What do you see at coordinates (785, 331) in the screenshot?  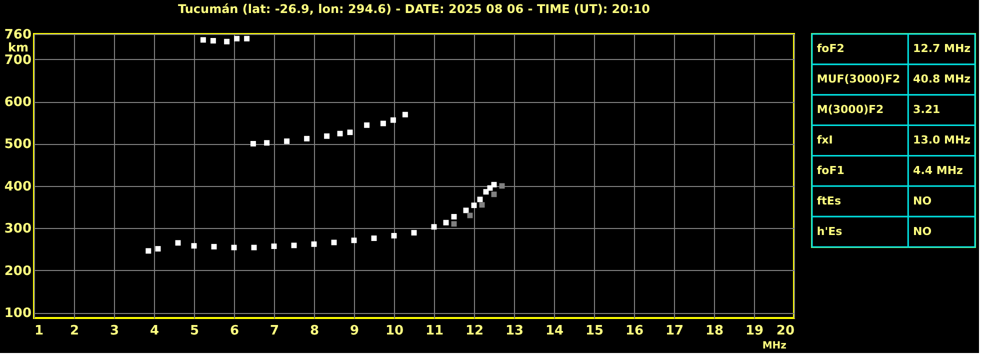 I see `x-tick-label: 20` at bounding box center [785, 331].